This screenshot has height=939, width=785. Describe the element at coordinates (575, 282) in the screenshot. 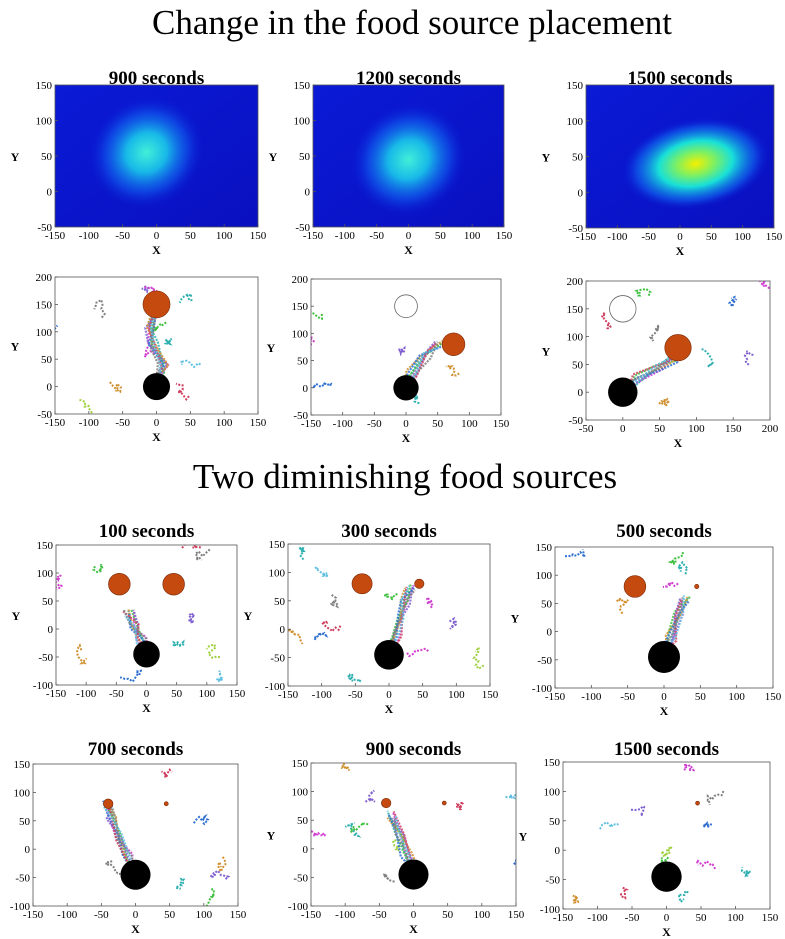

I see `y-tick-label: 200` at that location.